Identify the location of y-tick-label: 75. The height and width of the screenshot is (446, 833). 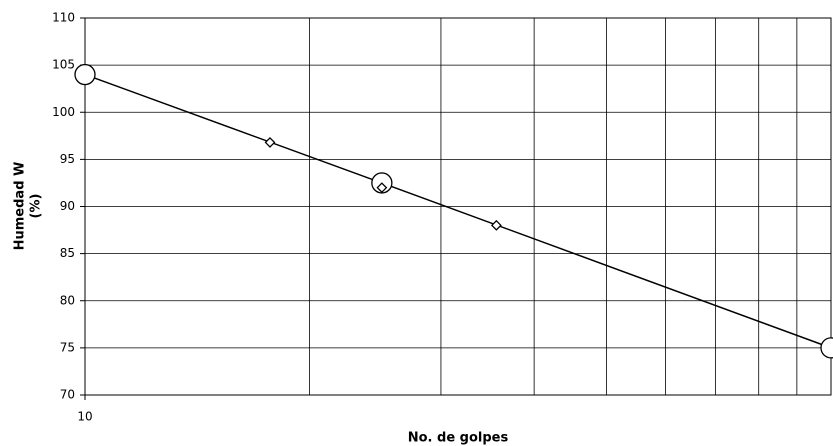
(67, 347).